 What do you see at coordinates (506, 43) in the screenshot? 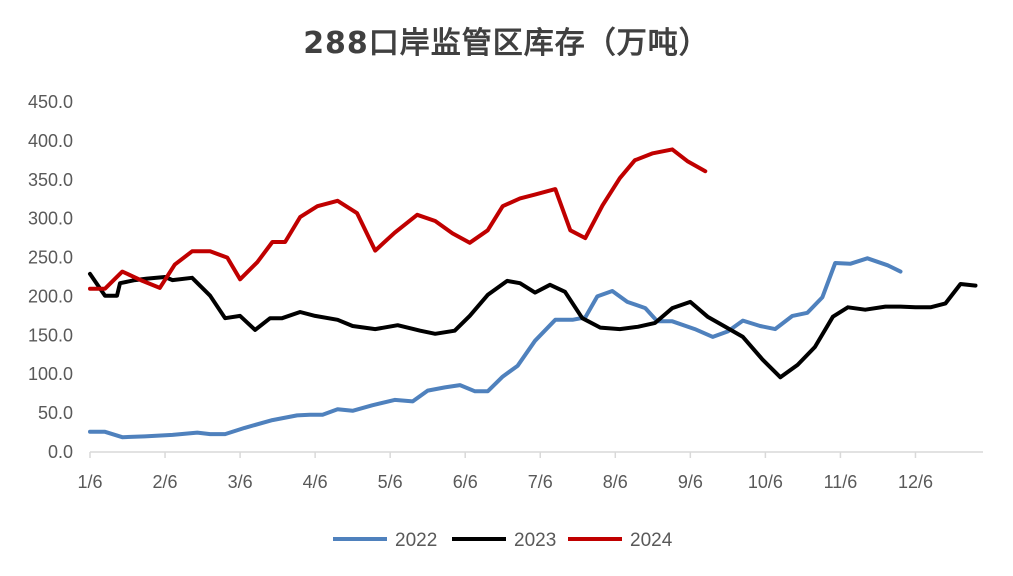
I see `chart-title: 288口岸监管区库存（万吨）` at bounding box center [506, 43].